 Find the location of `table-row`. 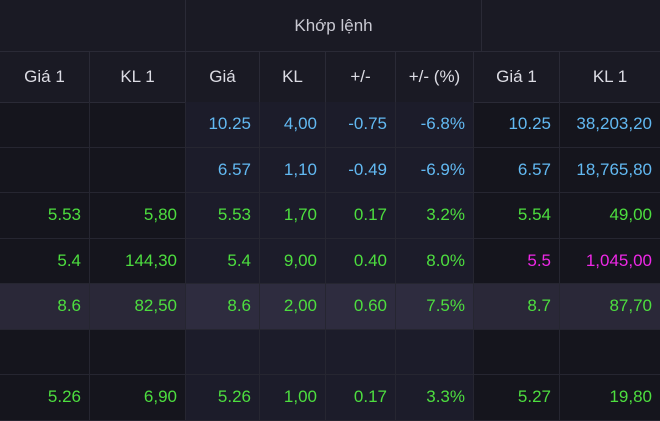

table-row is located at coordinates (330, 352).